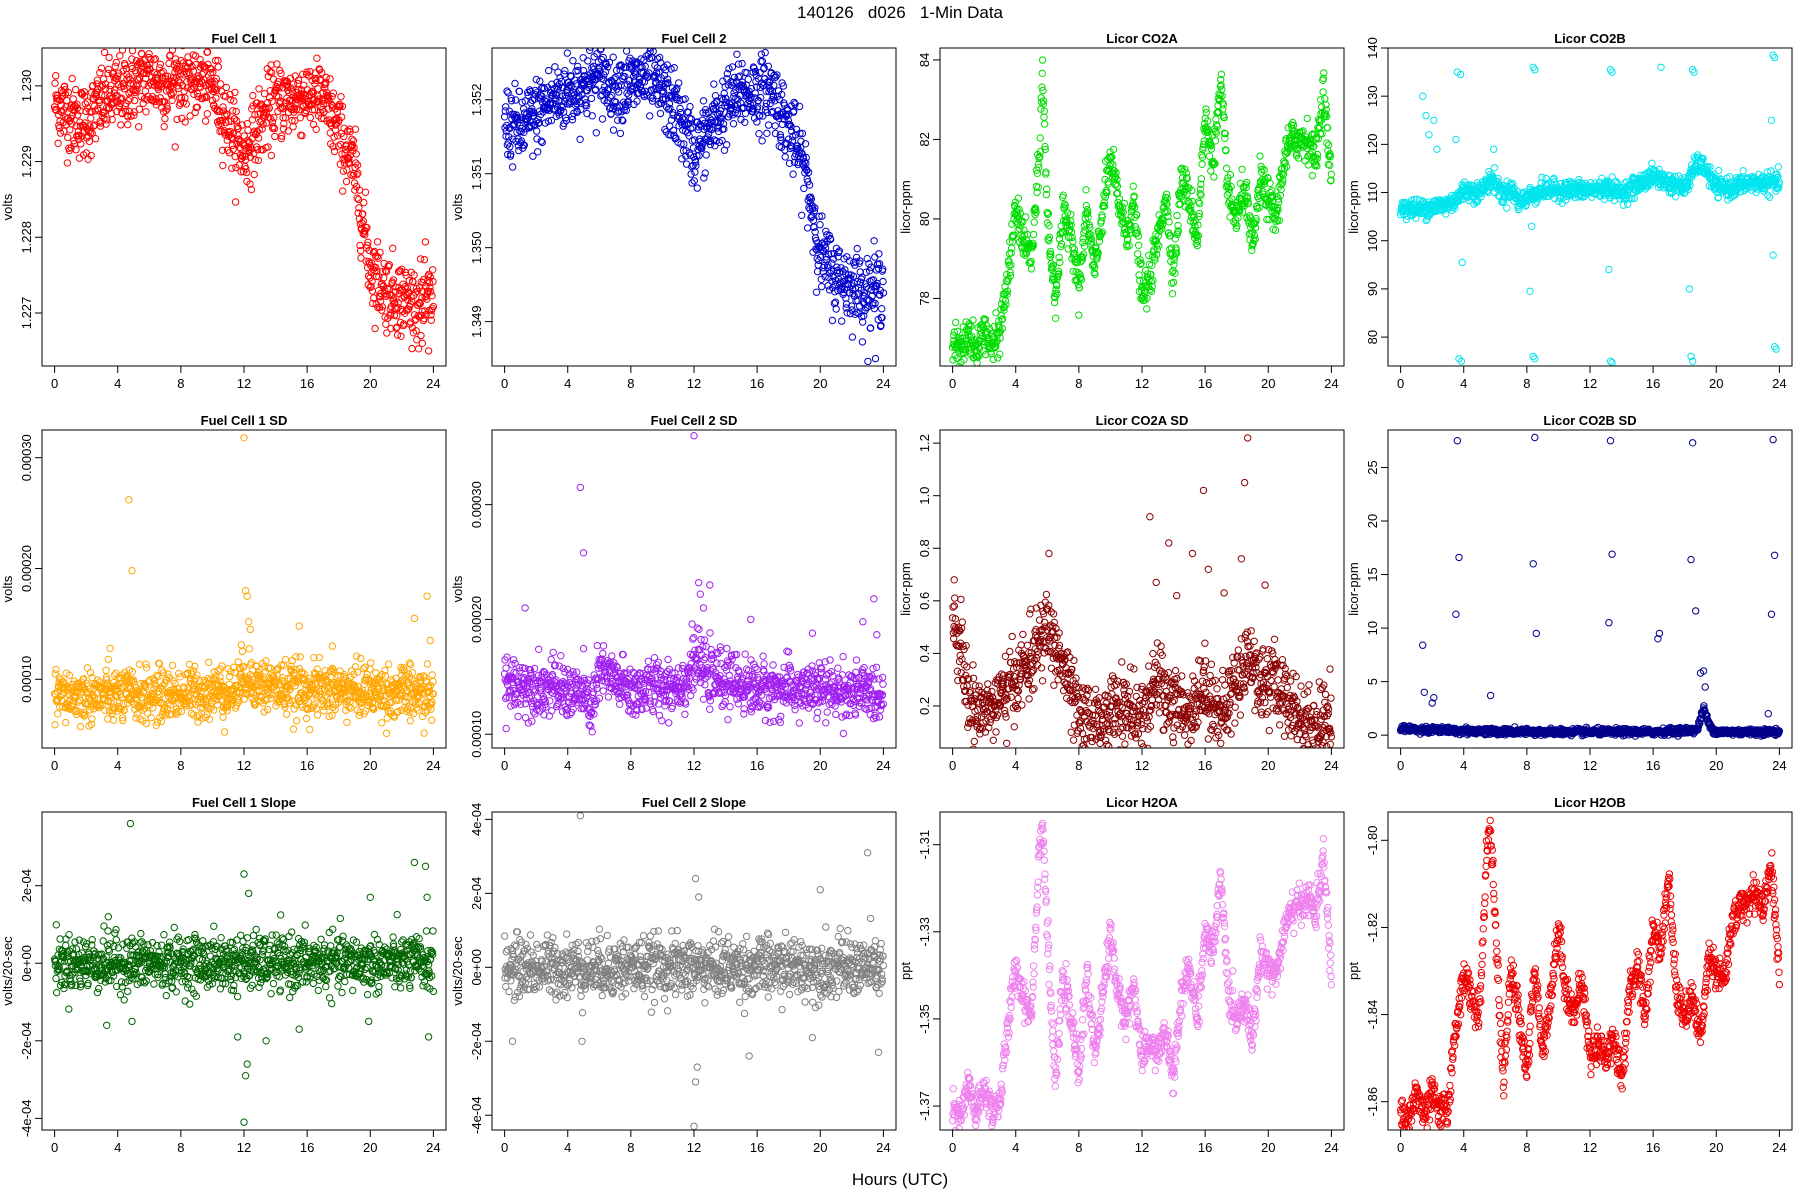 The image size is (1800, 1200). Describe the element at coordinates (1372, 337) in the screenshot. I see `y-tick-label: 80` at that location.